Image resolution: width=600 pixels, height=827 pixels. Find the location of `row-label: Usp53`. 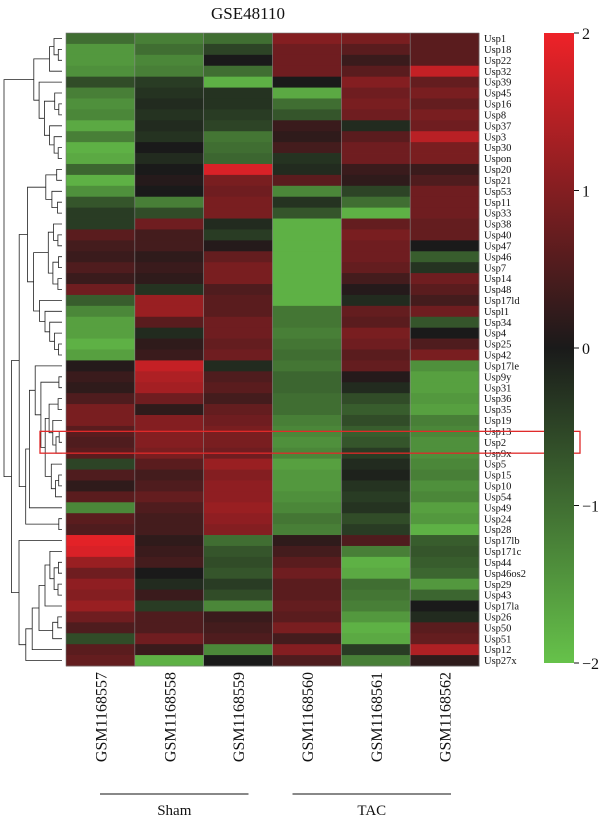

row-label: Usp53 is located at coordinates (497, 192).